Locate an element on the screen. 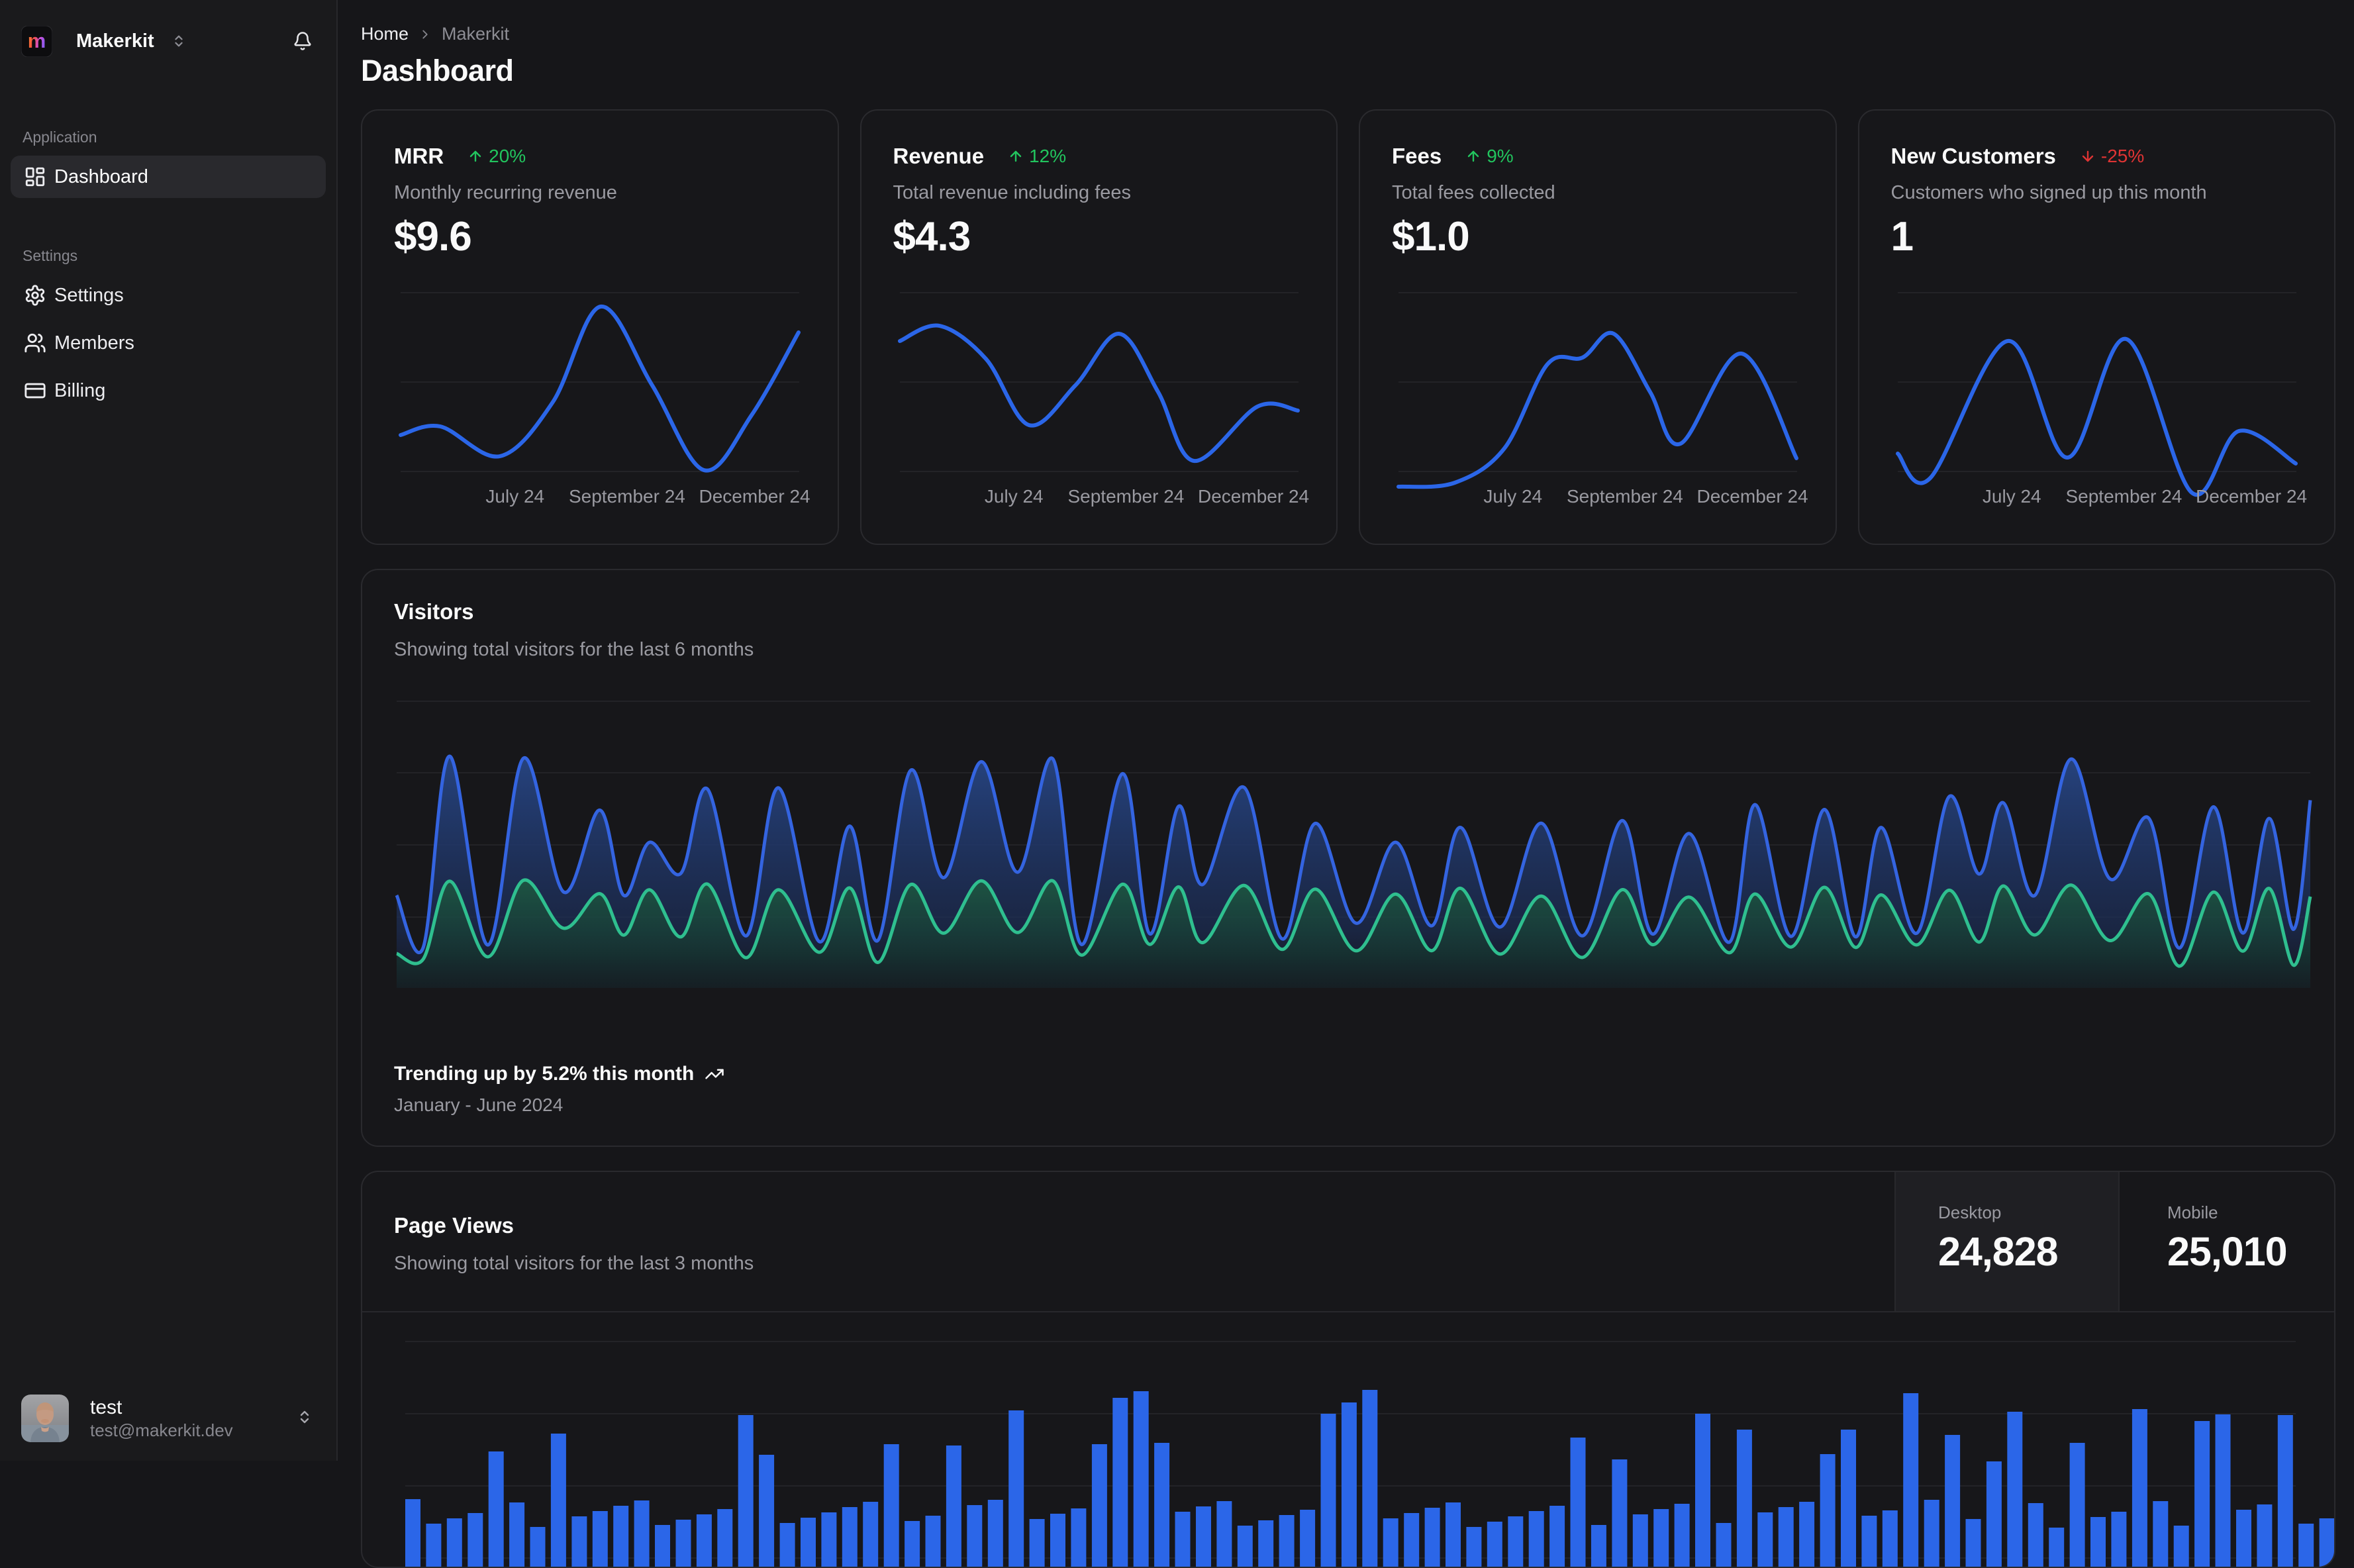  svg-text: m is located at coordinates (37, 40).